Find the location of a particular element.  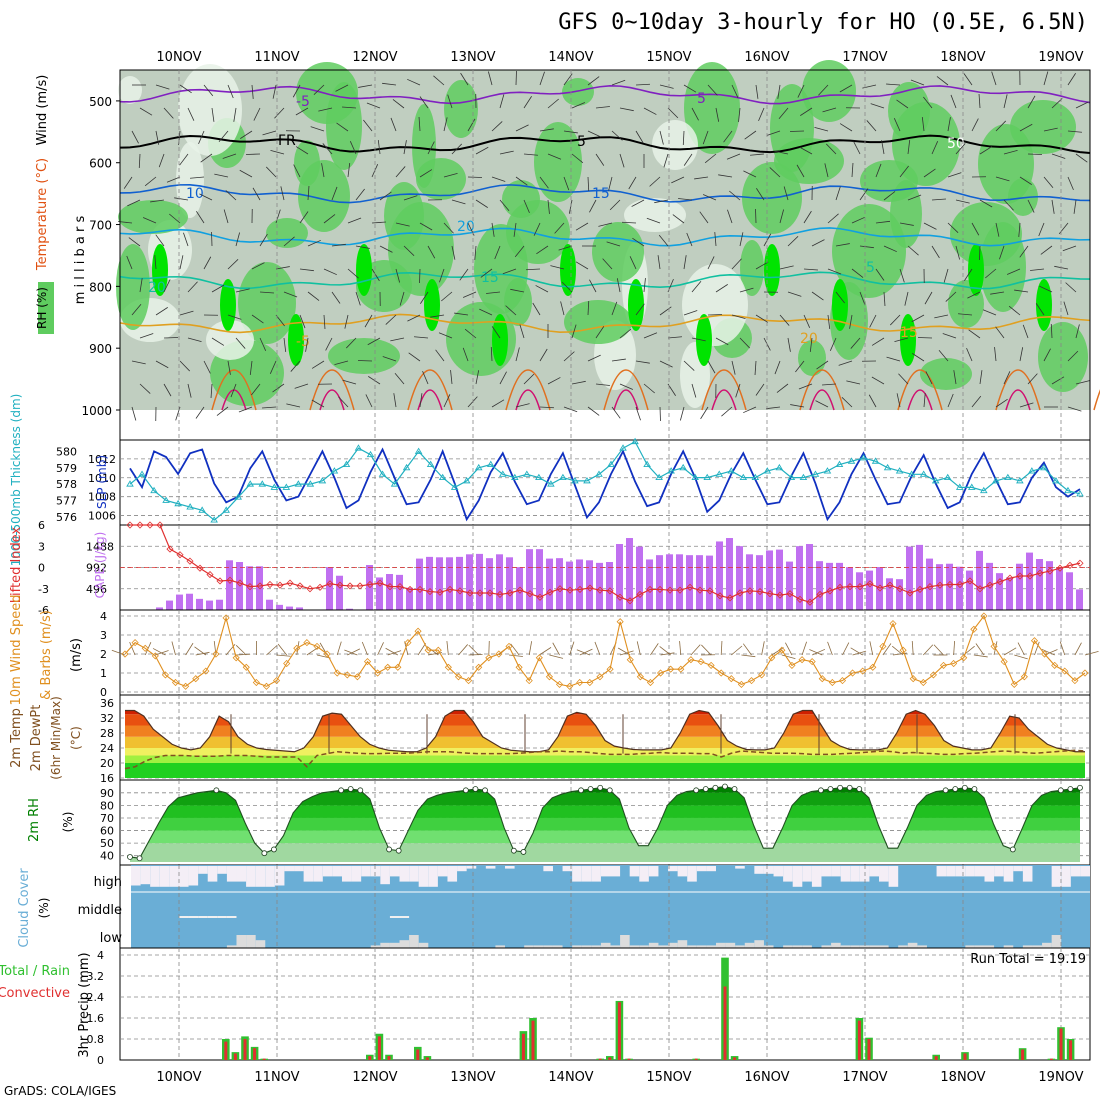

pressure-tick-label: 800 is located at coordinates (100, 287).